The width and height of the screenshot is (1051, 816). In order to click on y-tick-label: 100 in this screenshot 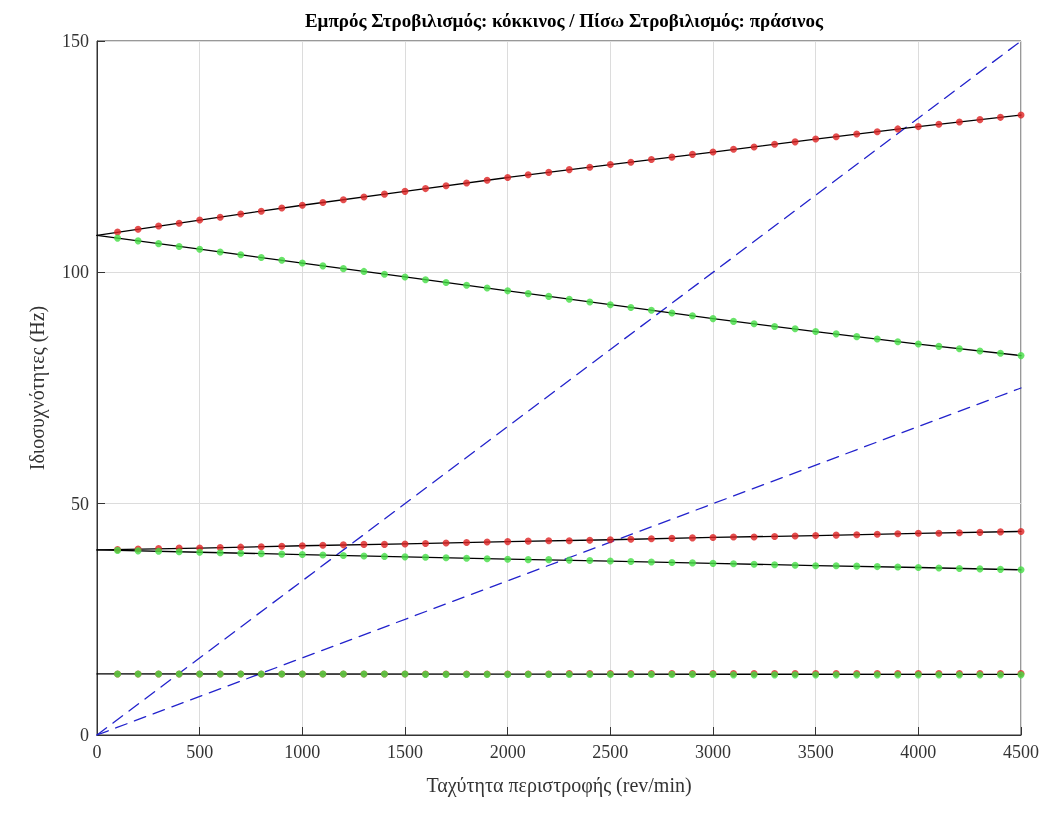, I will do `click(75, 272)`.